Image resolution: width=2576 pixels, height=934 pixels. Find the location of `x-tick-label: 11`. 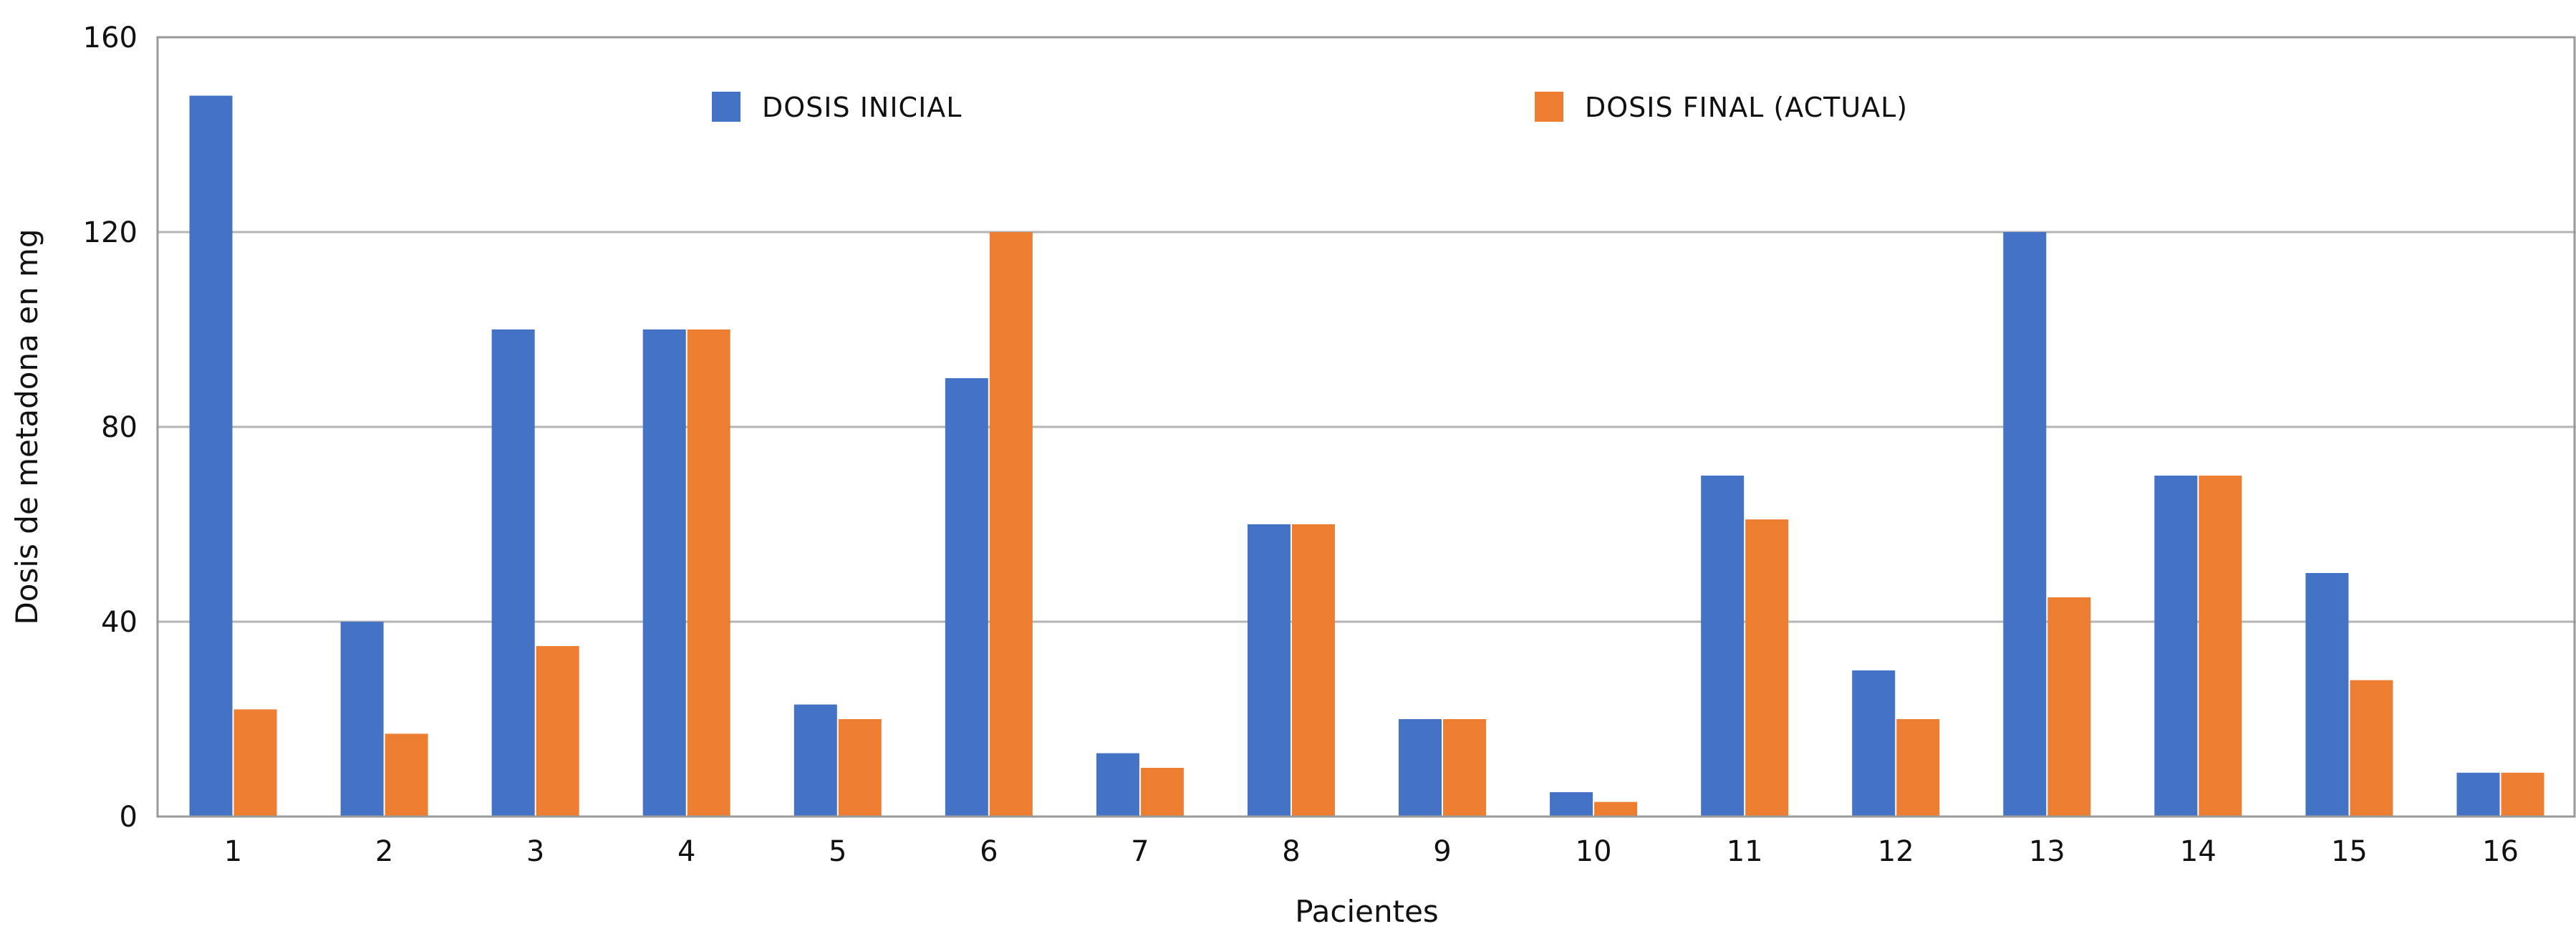

x-tick-label: 11 is located at coordinates (1745, 852).